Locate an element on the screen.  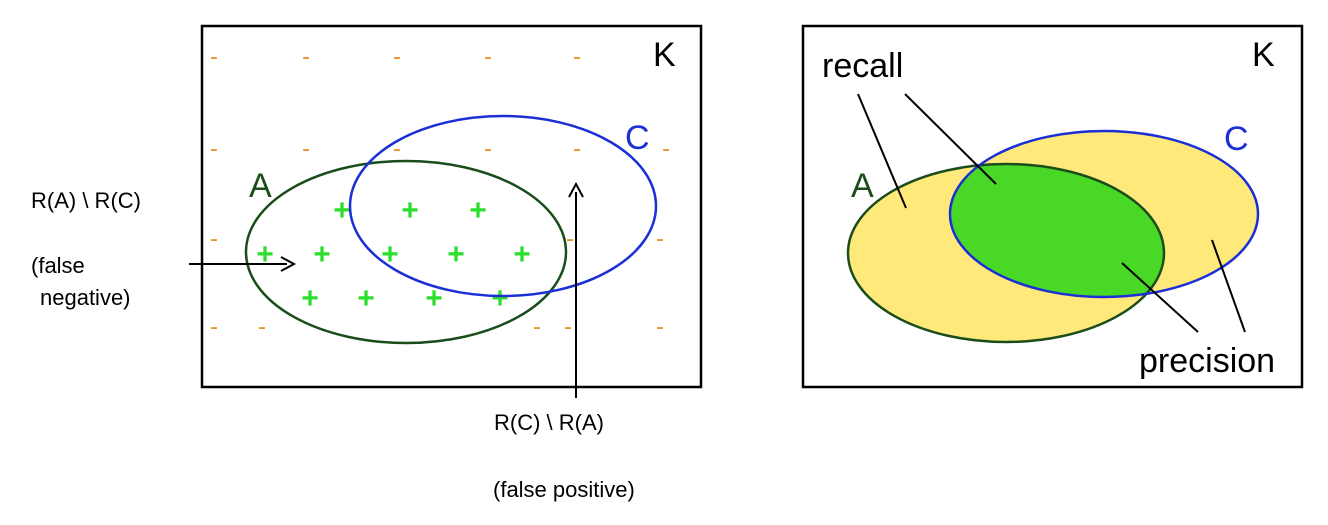
universe-label-k-left: K is located at coordinates (664, 55).